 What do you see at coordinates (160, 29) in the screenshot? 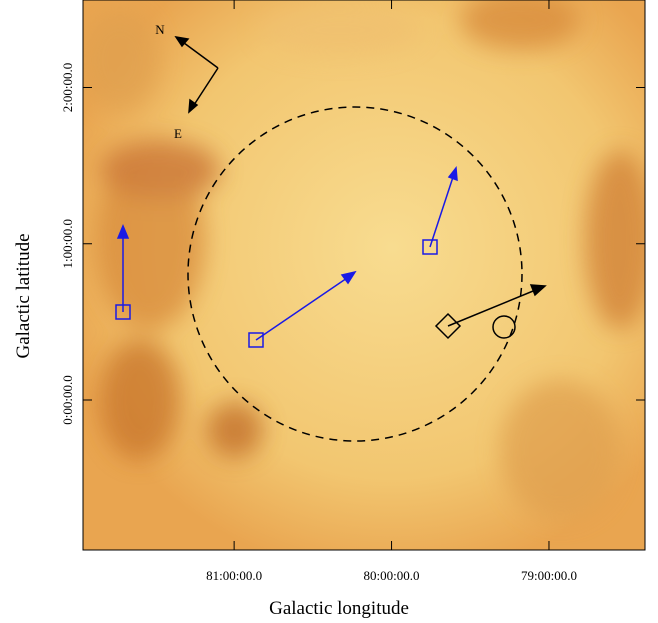
I see `north-label: N` at bounding box center [160, 29].